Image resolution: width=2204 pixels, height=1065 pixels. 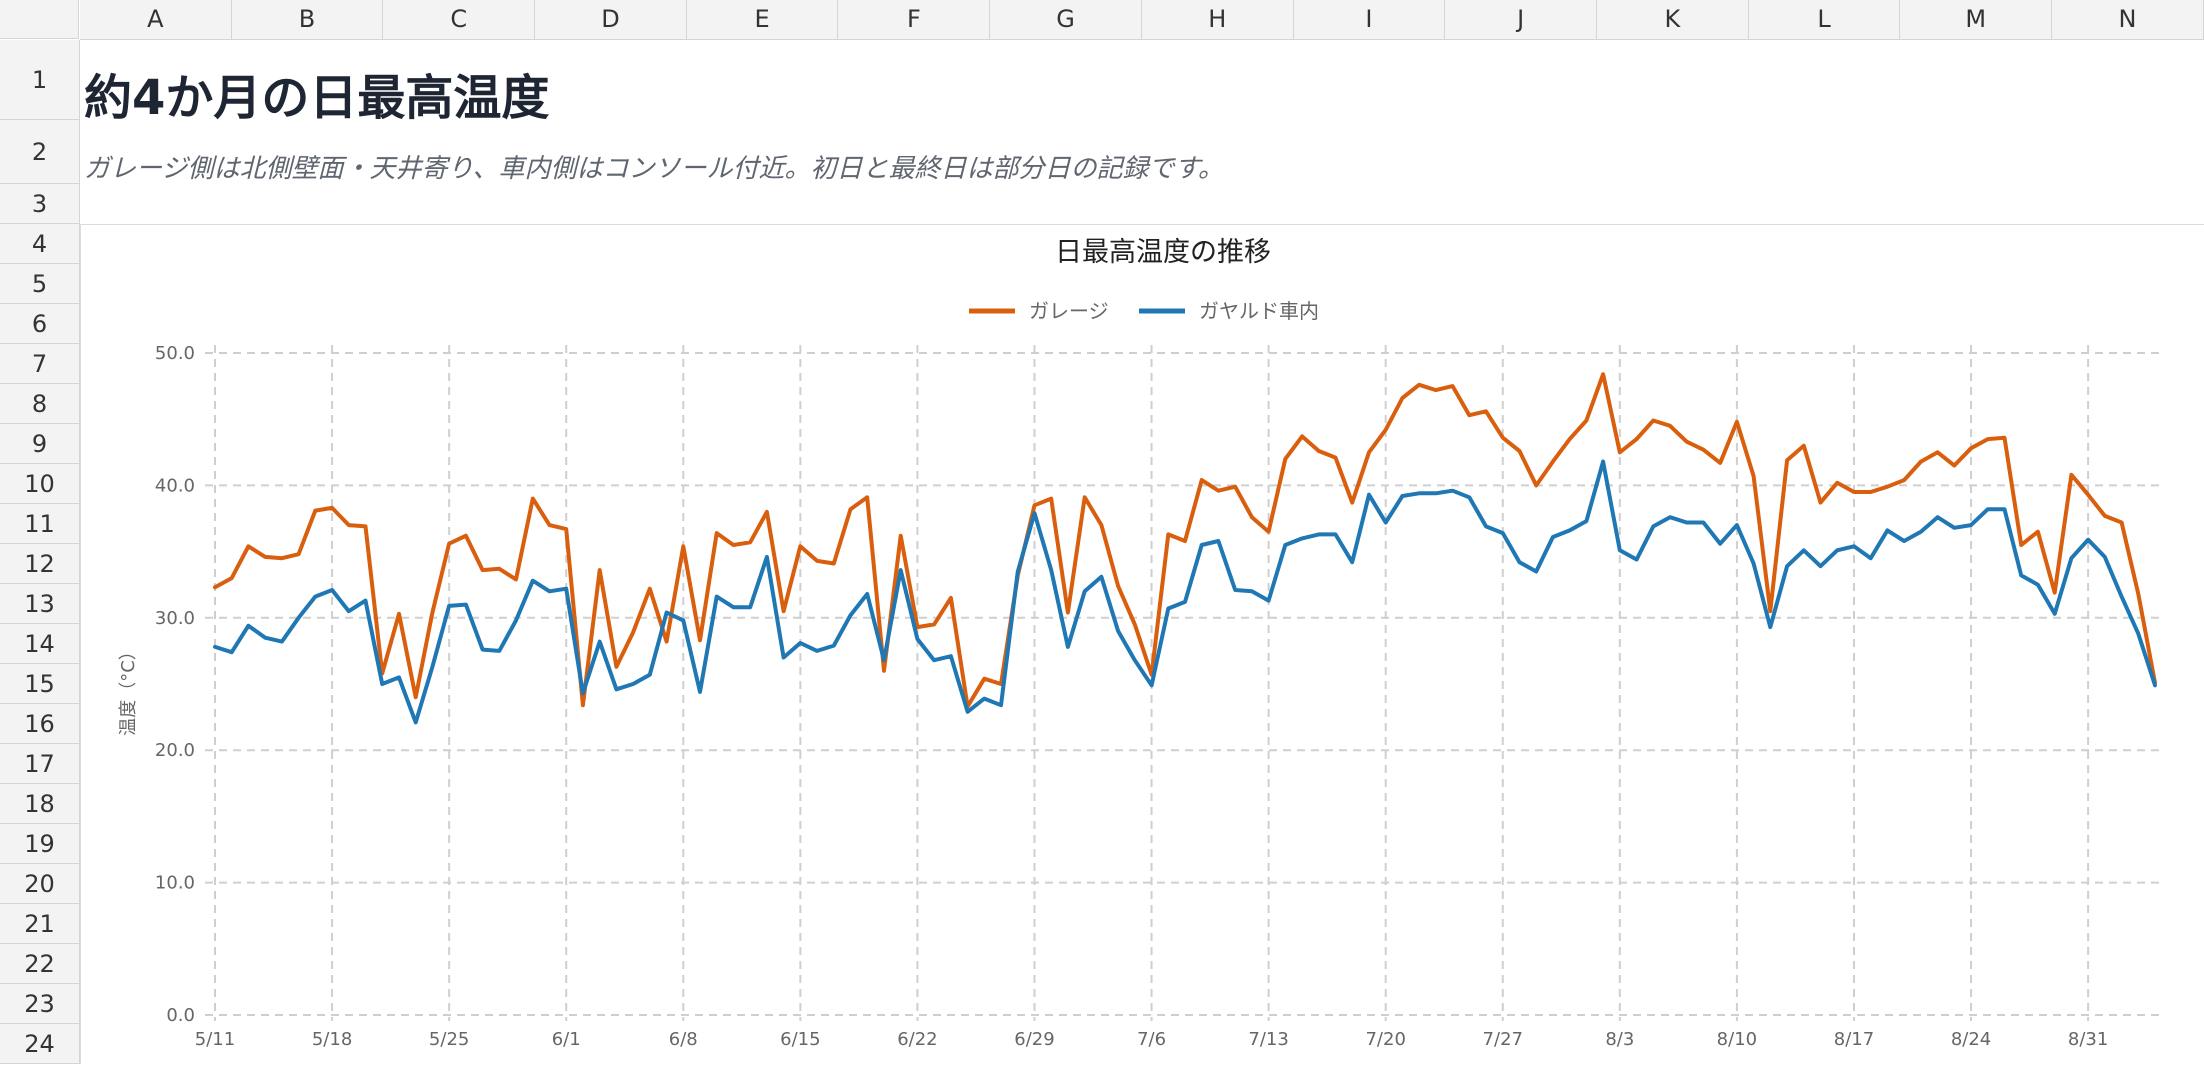 I want to click on y-tick-label: 40.0, so click(x=175, y=485).